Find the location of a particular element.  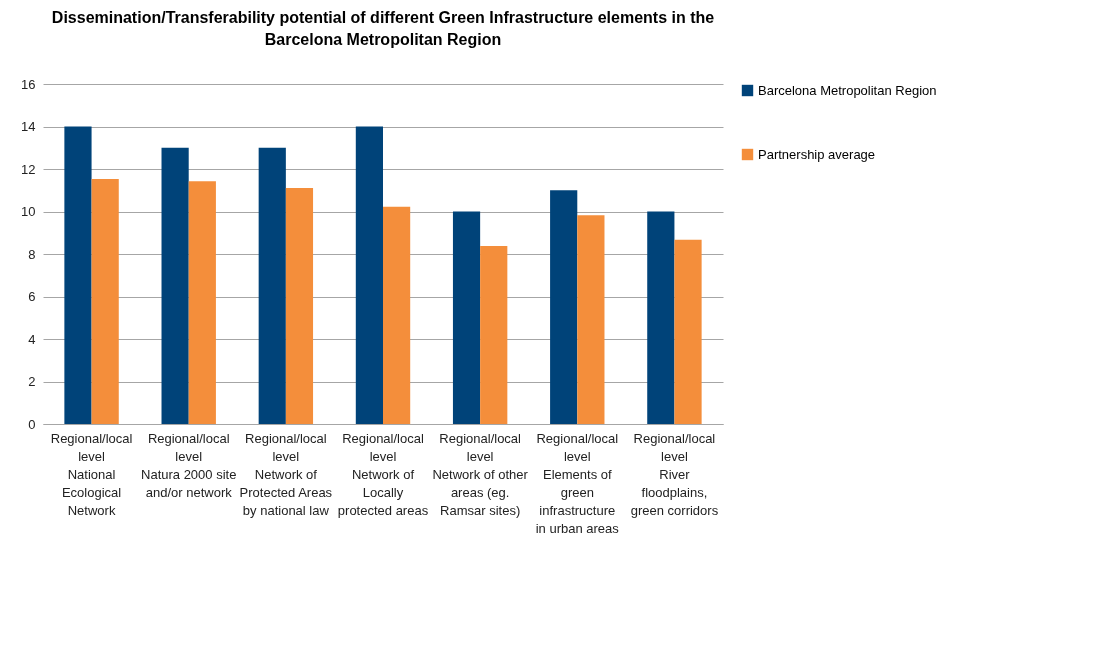

y-tick-label: 6 is located at coordinates (32, 296).